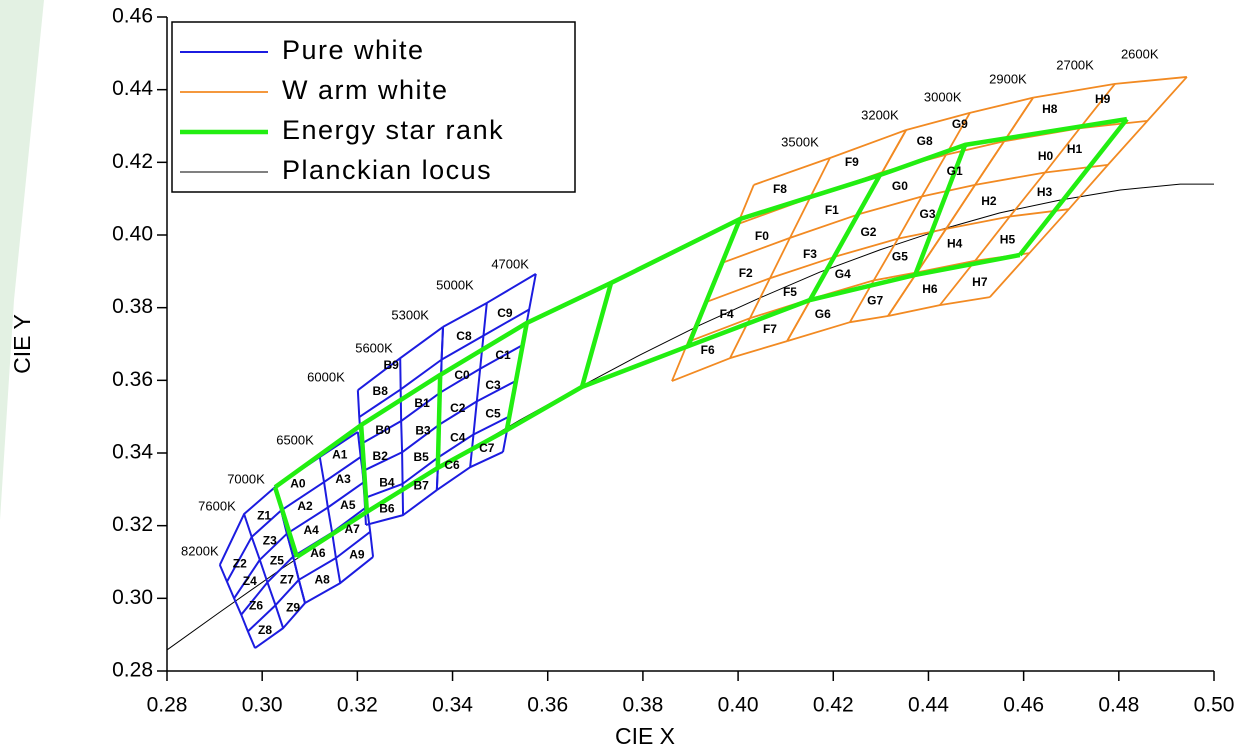 This screenshot has height=756, width=1258. I want to click on bin-label: B1, so click(422, 403).